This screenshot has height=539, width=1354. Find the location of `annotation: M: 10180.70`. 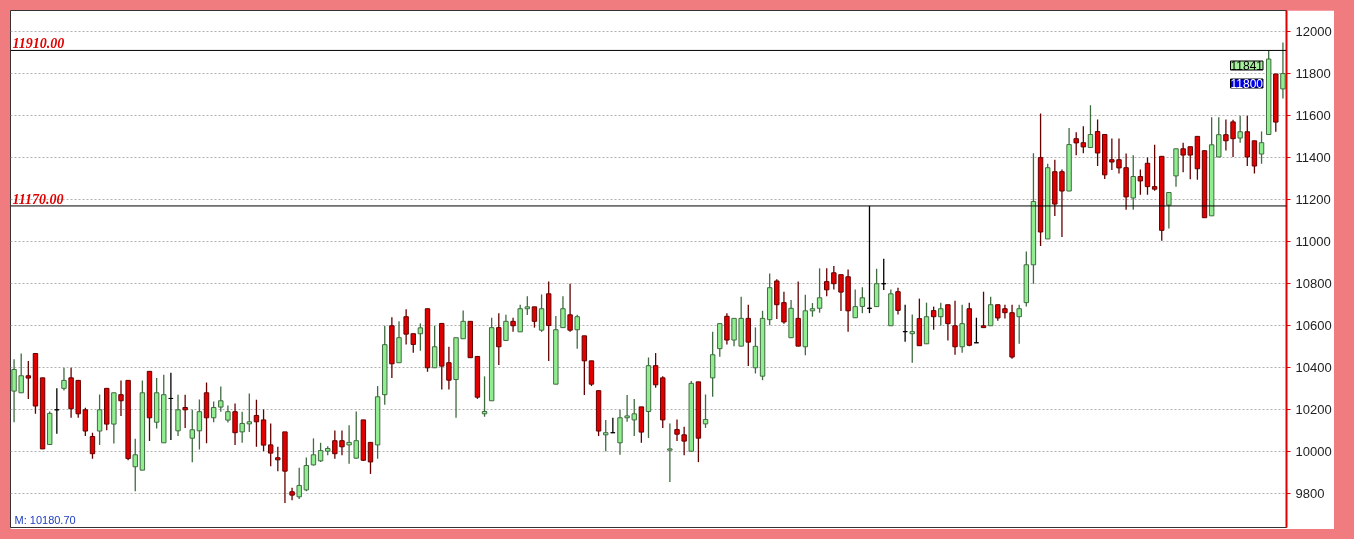

annotation: M: 10180.70 is located at coordinates (45, 519).